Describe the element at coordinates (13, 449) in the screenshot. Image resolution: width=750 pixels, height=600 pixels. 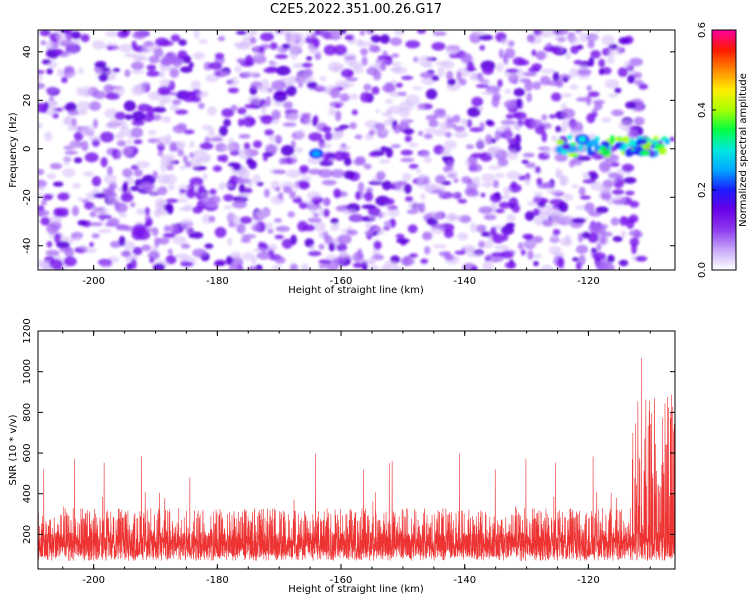
I see `snr-y-axis-label: SNR (10 * v/v)` at that location.